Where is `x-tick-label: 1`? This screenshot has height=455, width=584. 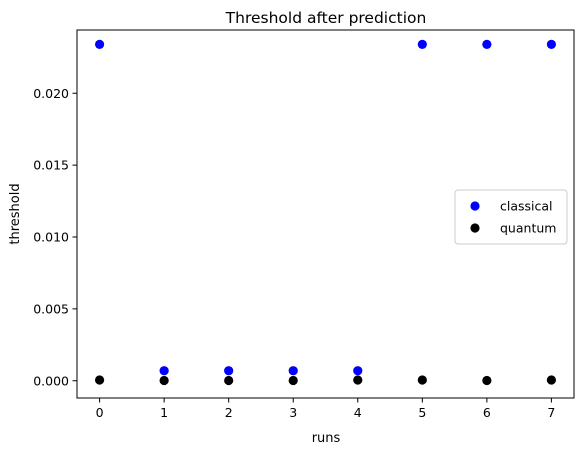 x-tick-label: 1 is located at coordinates (164, 412).